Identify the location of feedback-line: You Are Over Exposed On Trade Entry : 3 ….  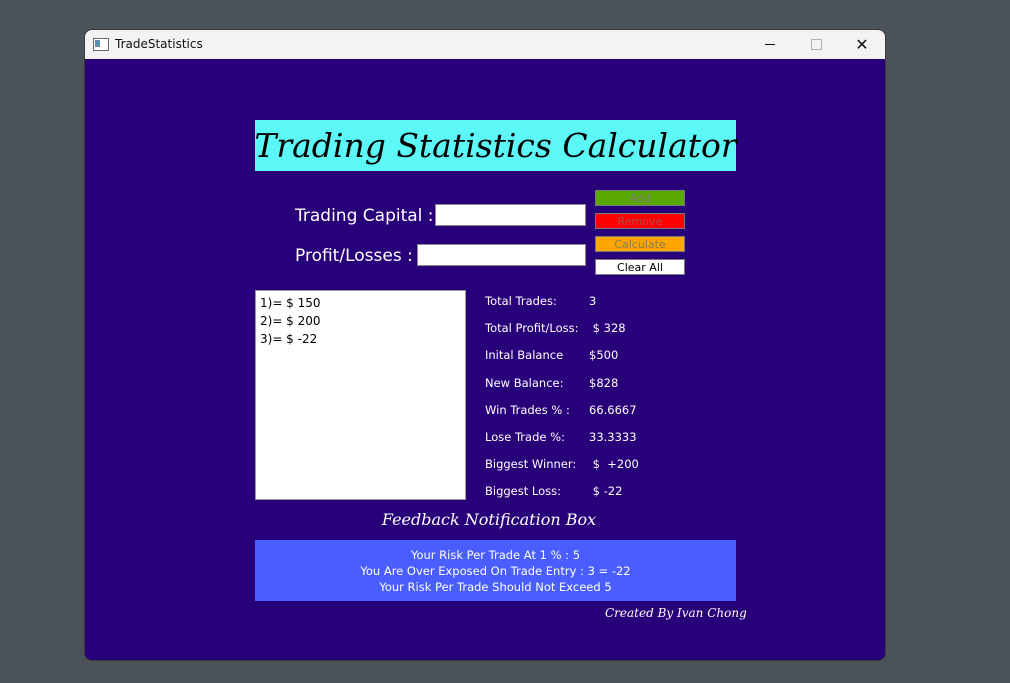
(495, 570).